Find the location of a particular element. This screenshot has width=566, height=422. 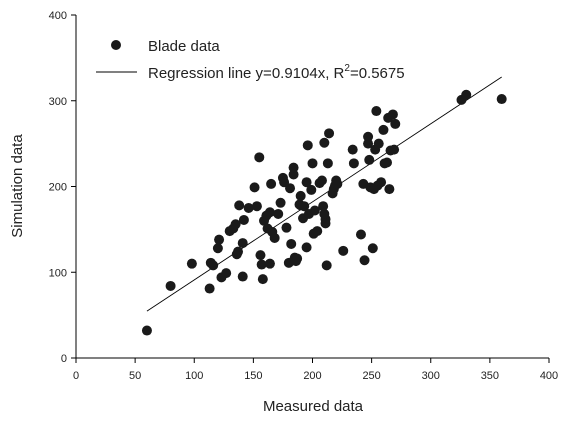

x-tick-label: 200 is located at coordinates (312, 376).